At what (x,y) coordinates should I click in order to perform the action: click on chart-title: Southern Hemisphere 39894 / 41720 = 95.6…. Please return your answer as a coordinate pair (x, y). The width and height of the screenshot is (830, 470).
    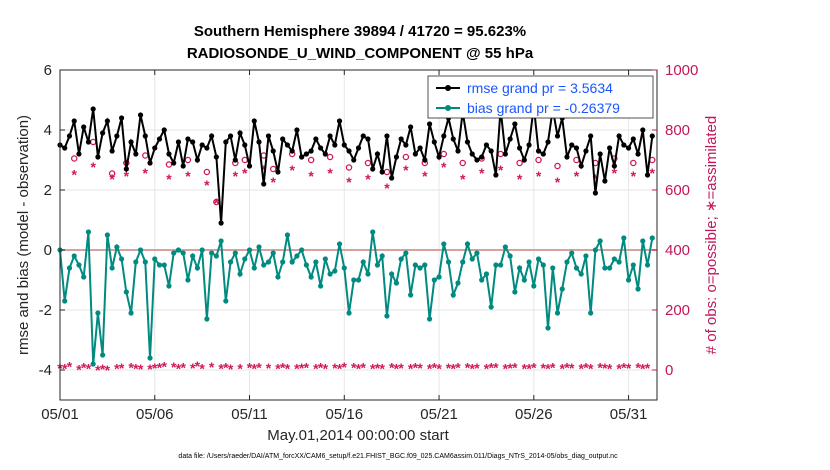
    Looking at the image, I should click on (360, 31).